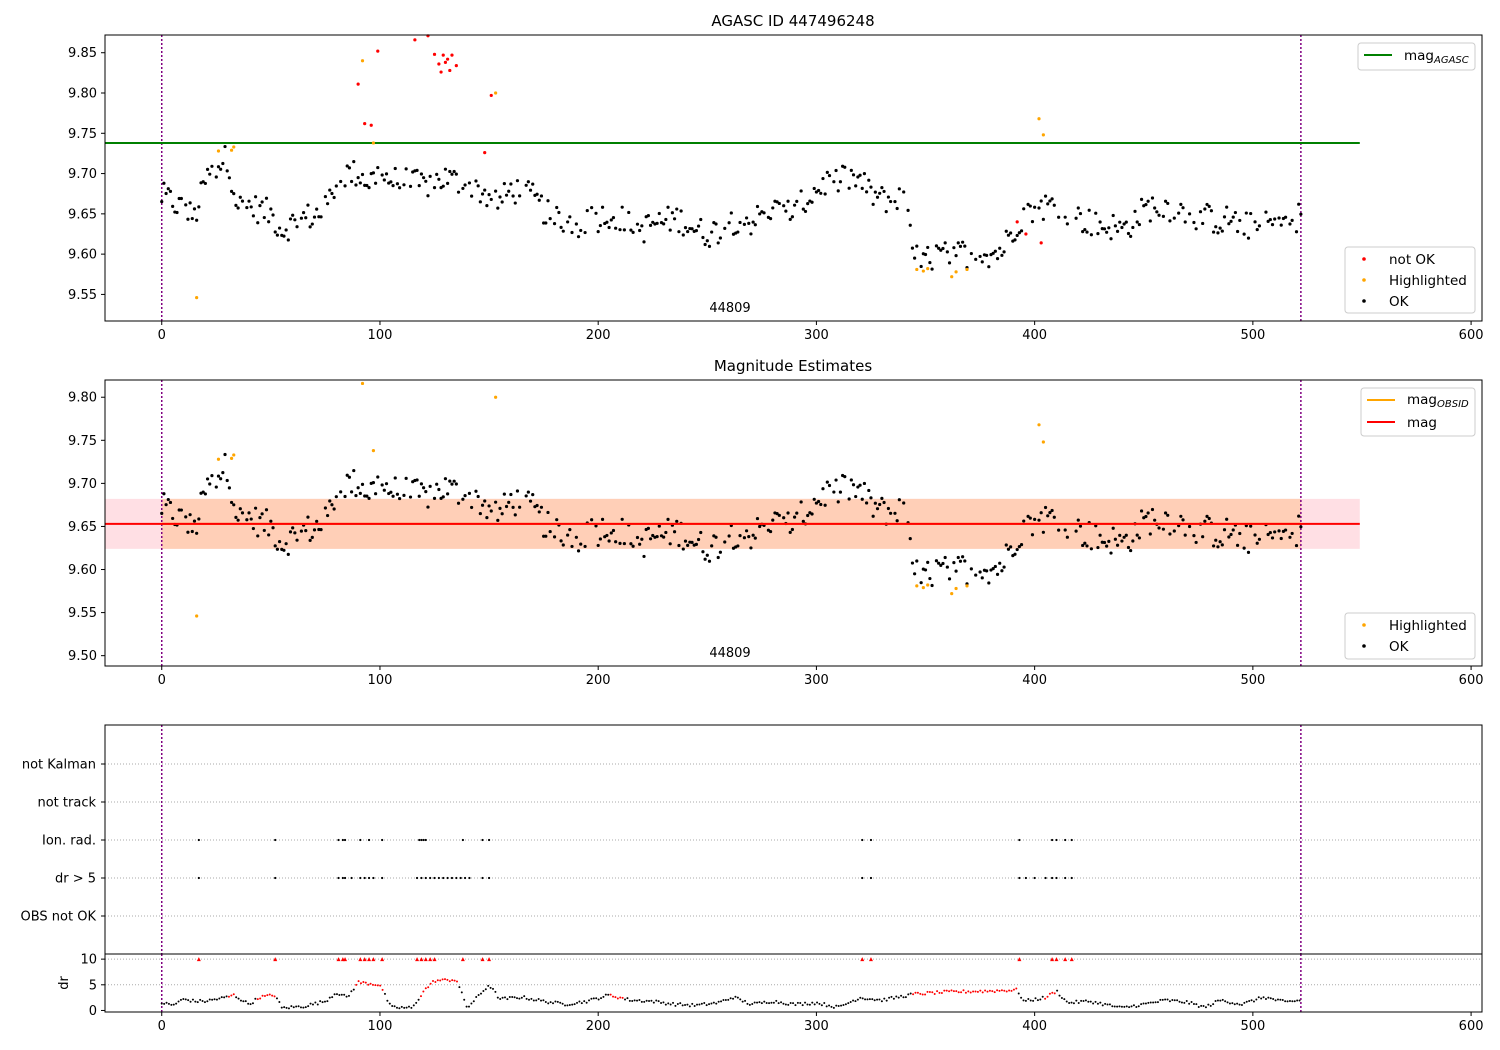 The height and width of the screenshot is (1050, 1500). I want to click on dr-flag-marker, so click(369, 959).